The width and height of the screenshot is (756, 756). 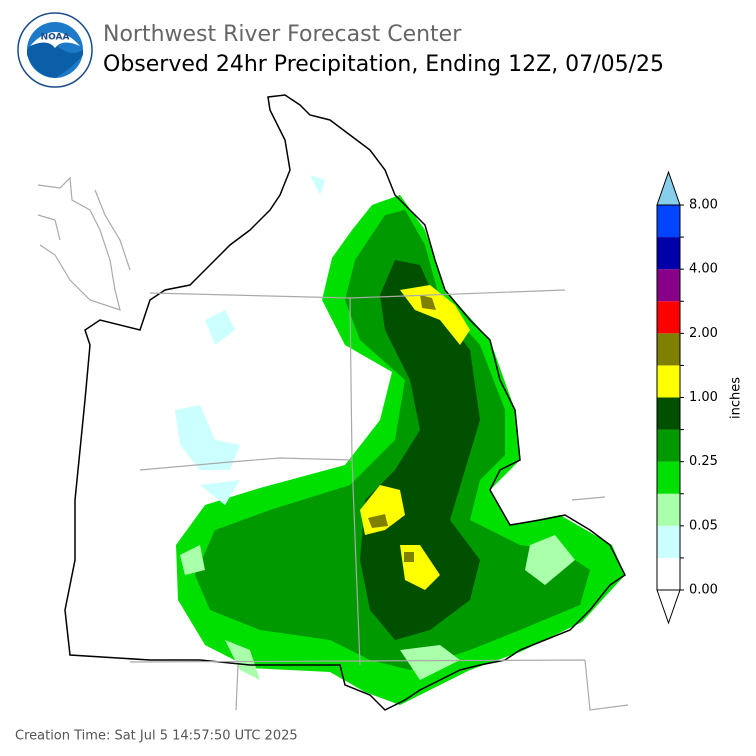 I want to click on logo-text: NOAA, so click(x=55, y=38).